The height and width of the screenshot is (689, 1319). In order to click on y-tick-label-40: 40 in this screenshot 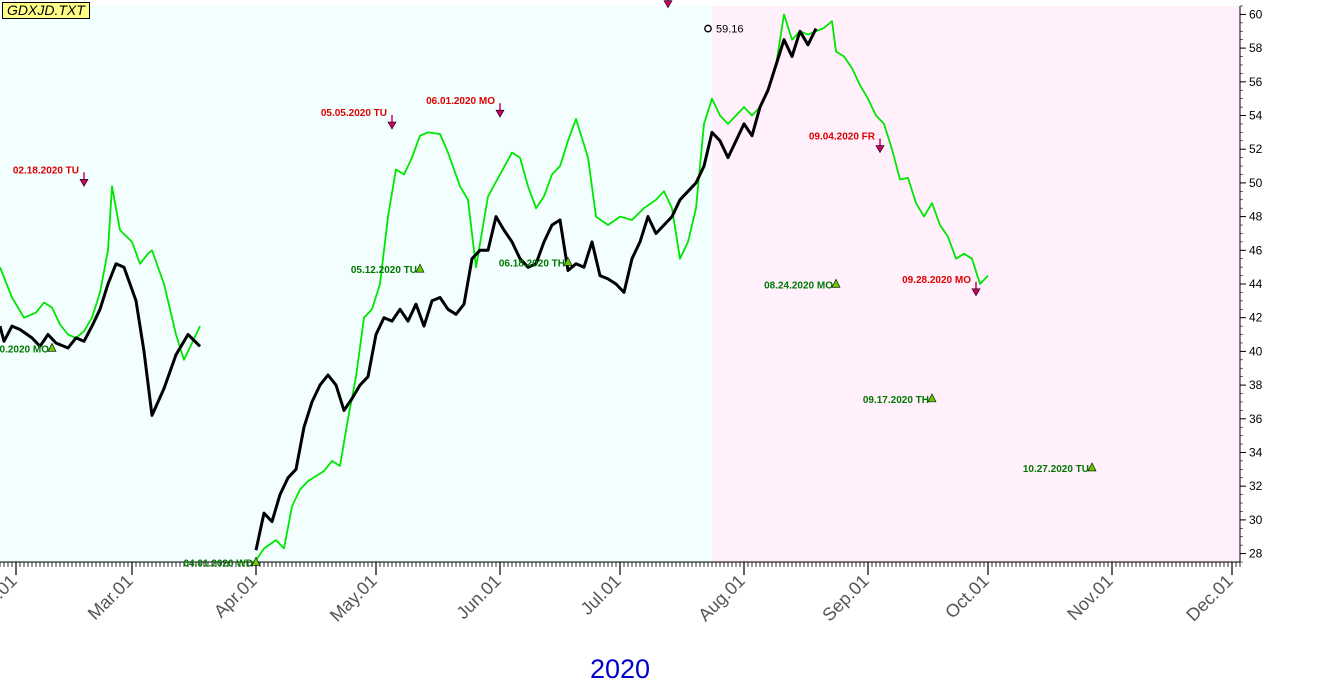, I will do `click(1256, 351)`.